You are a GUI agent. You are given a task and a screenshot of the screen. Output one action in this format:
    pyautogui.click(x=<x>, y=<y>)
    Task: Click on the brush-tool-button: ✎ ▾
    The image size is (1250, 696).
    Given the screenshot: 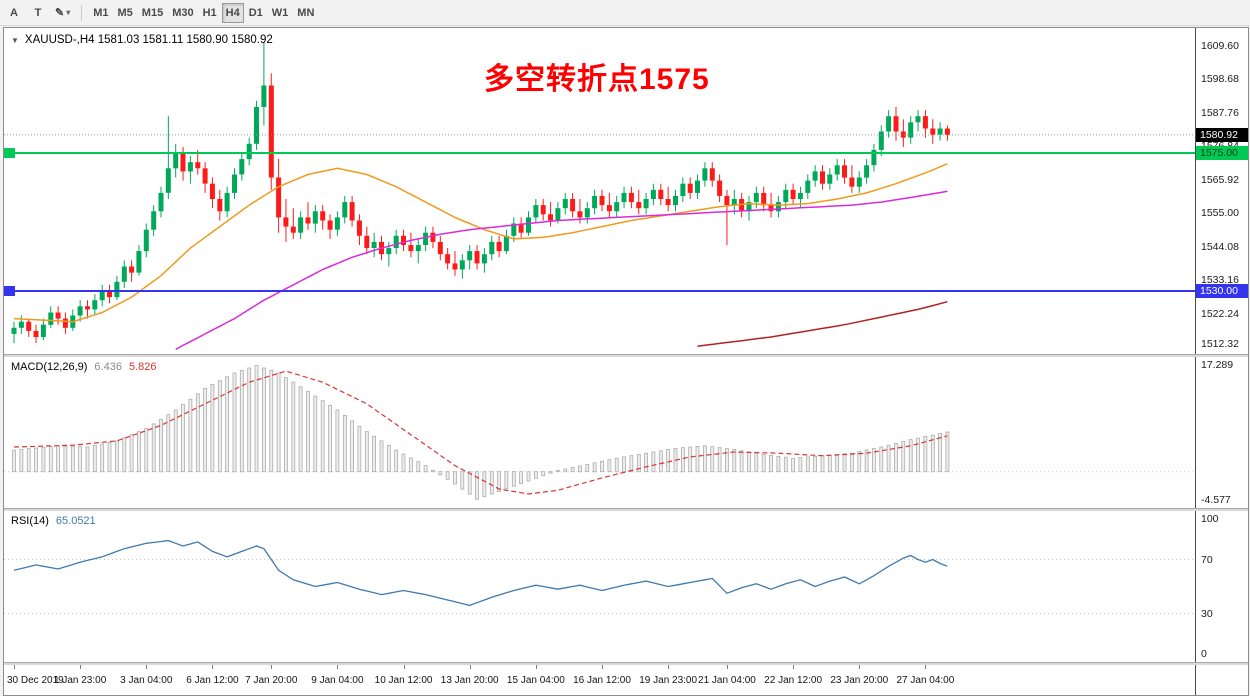 What is the action you would take?
    pyautogui.click(x=62, y=13)
    